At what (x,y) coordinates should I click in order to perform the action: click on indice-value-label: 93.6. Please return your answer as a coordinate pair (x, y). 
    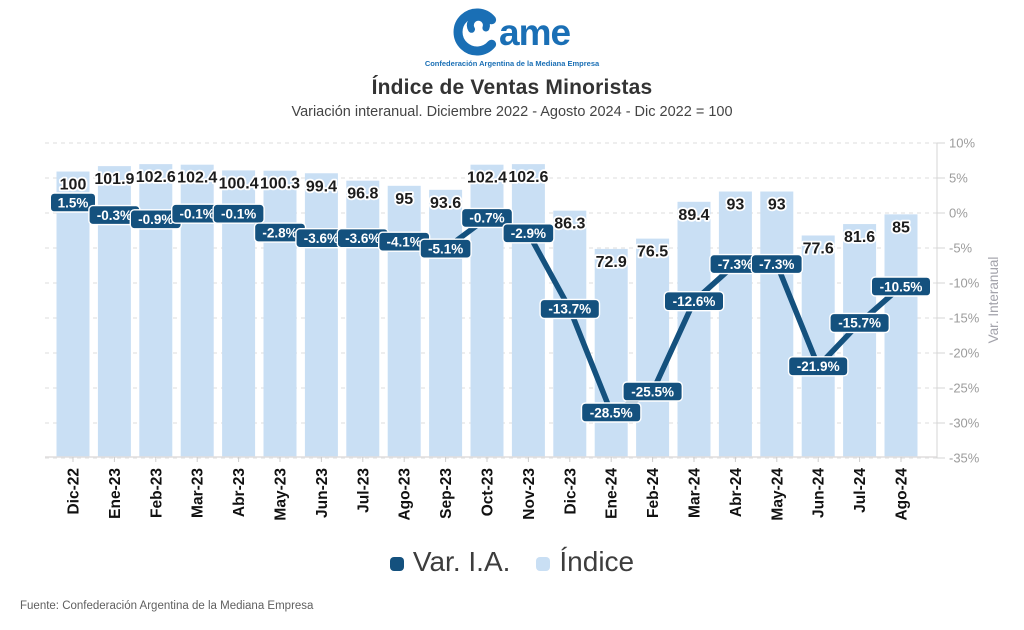
    Looking at the image, I should click on (445, 203).